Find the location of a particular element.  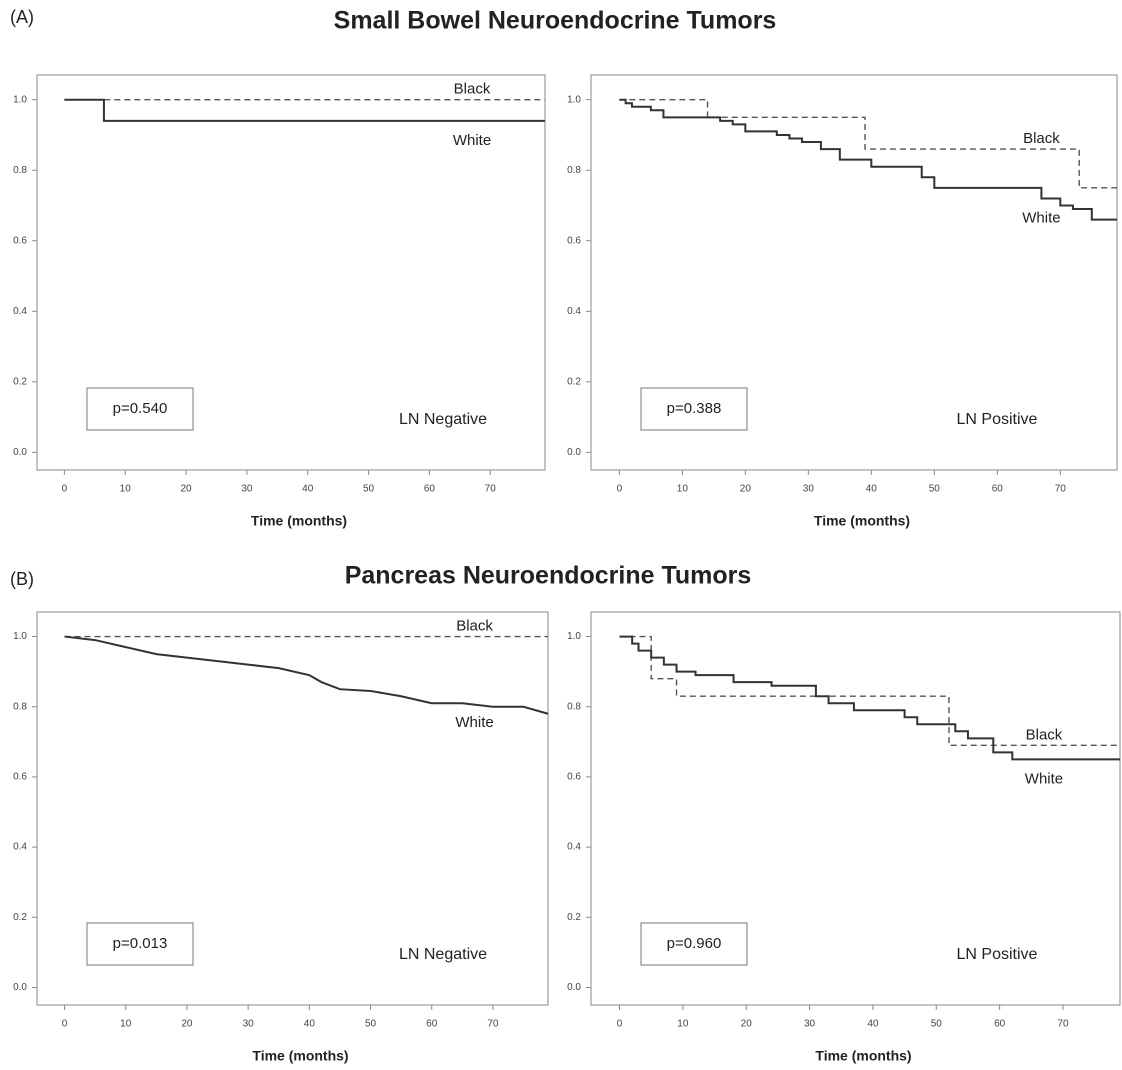

section-title: Pancreas Neuroendocrine Tumors is located at coordinates (548, 576).